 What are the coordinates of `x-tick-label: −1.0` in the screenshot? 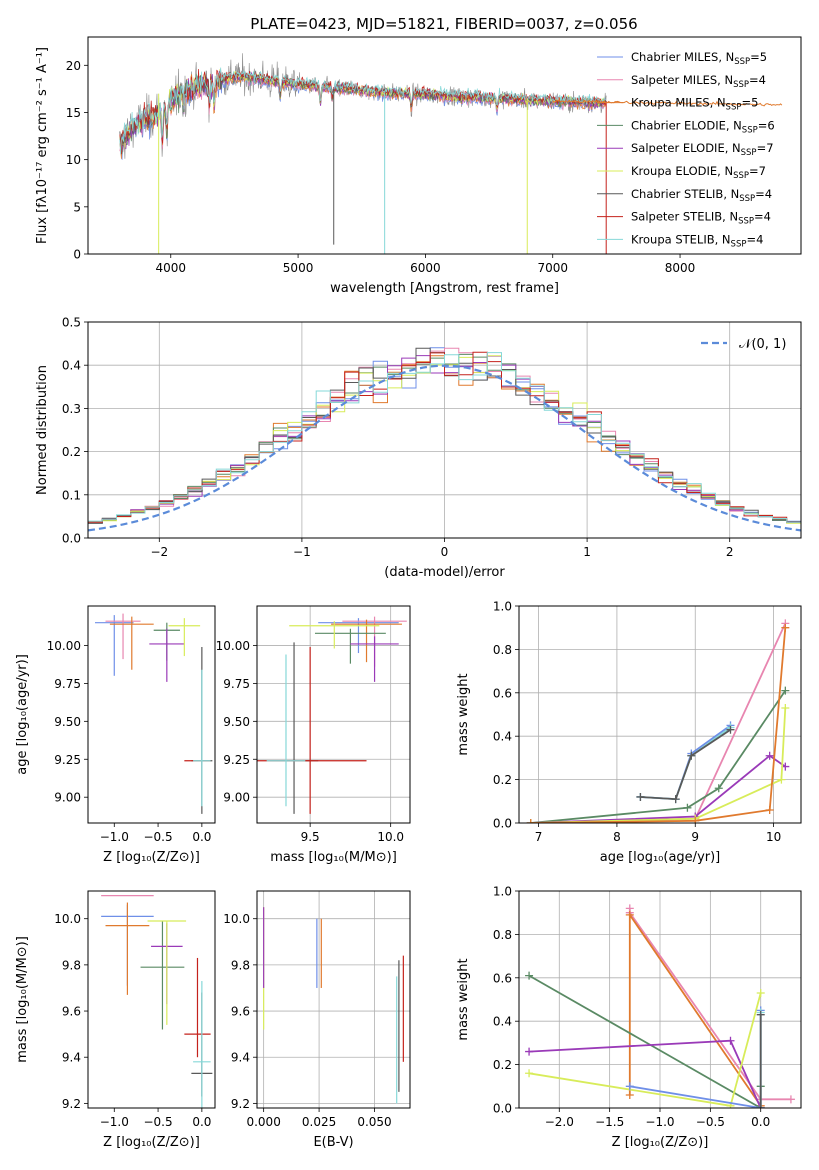 It's located at (114, 837).